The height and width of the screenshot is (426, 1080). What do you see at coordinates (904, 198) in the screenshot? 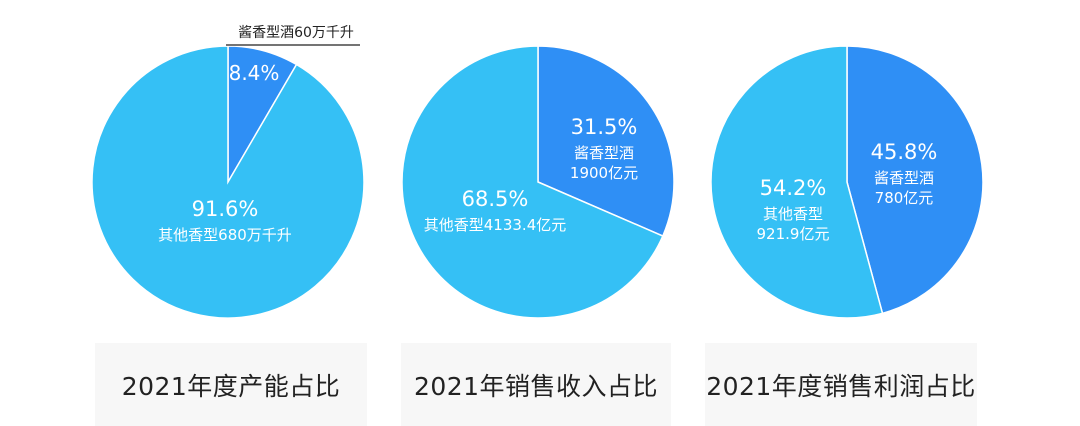
I see `slice-value-label: 780亿元` at bounding box center [904, 198].